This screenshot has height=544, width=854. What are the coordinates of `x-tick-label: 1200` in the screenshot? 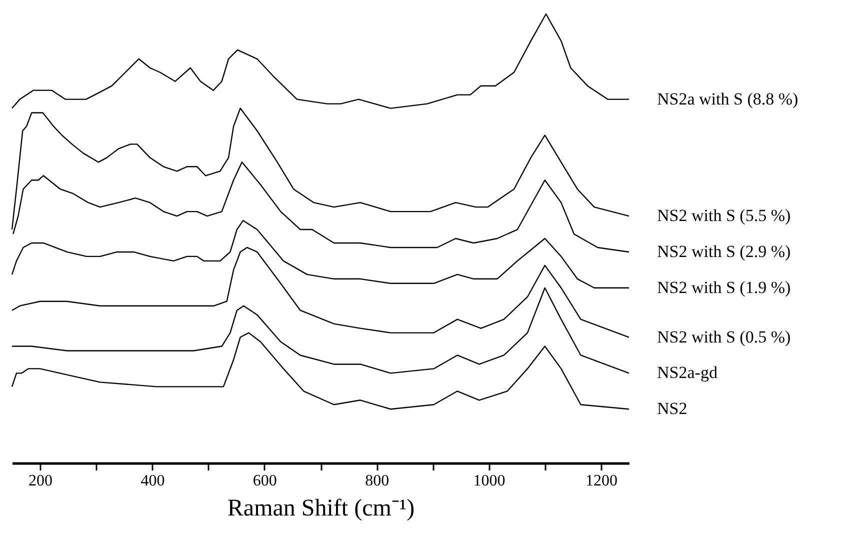 It's located at (601, 481).